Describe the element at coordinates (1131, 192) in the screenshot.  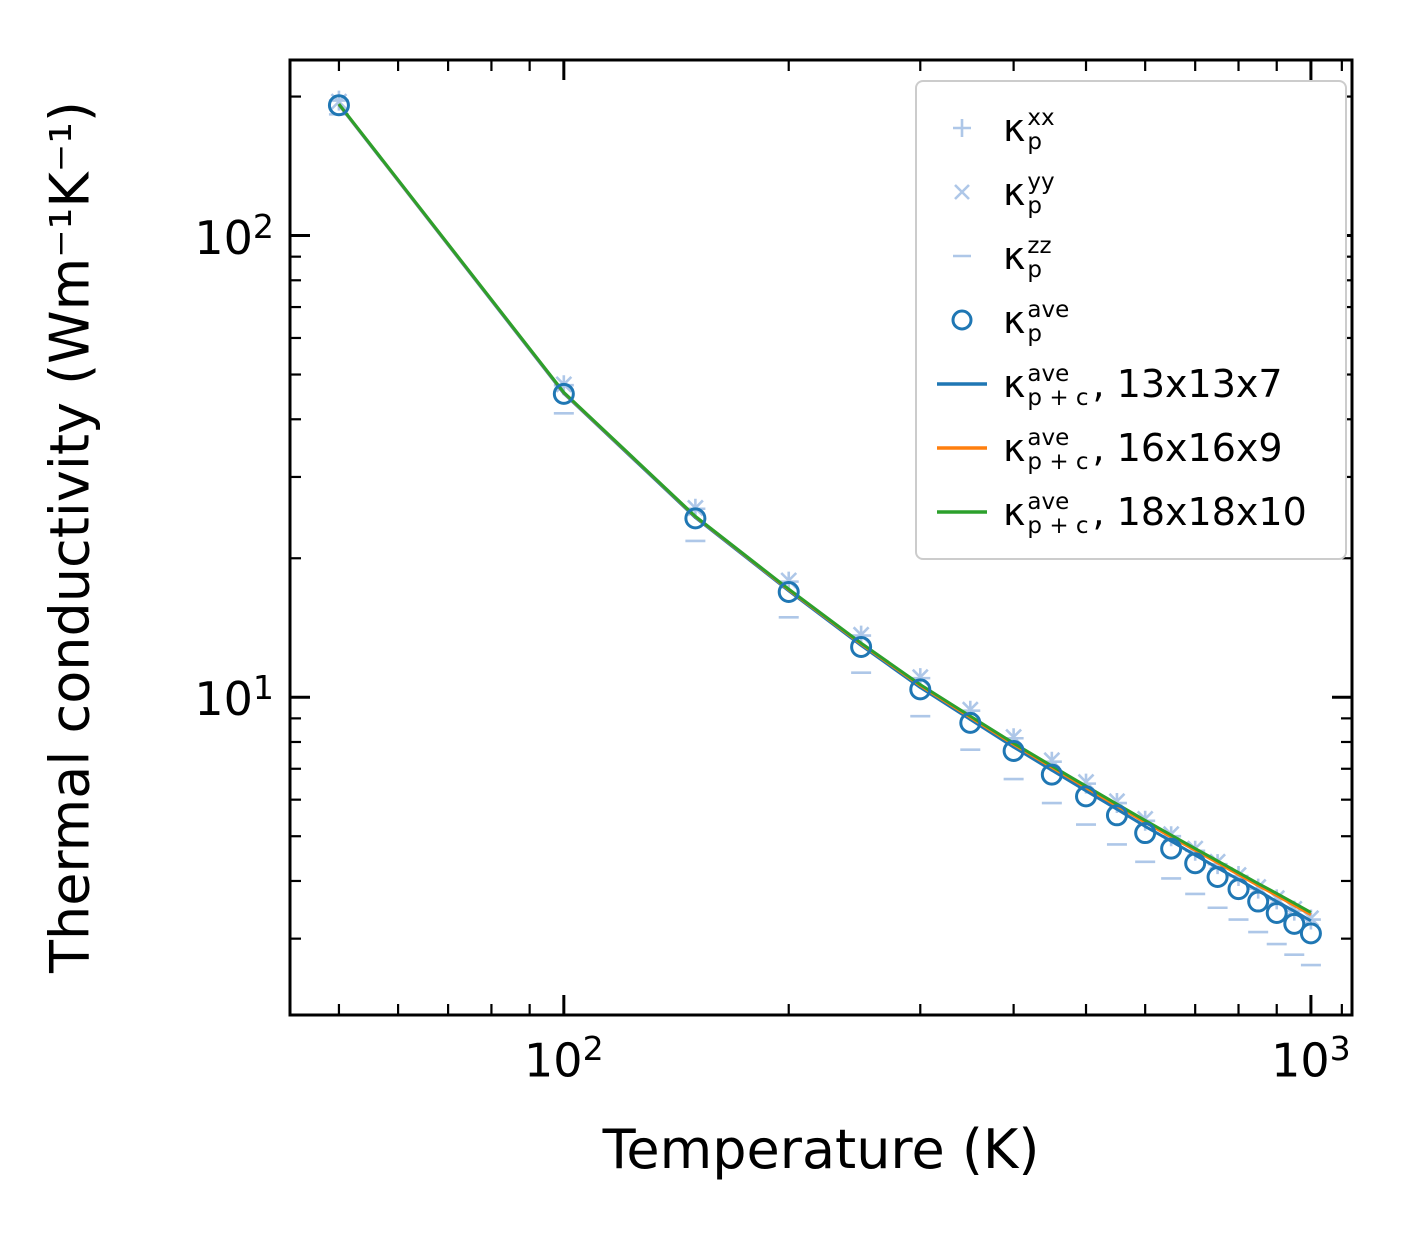
I see `legend-item: κ yy p` at that location.